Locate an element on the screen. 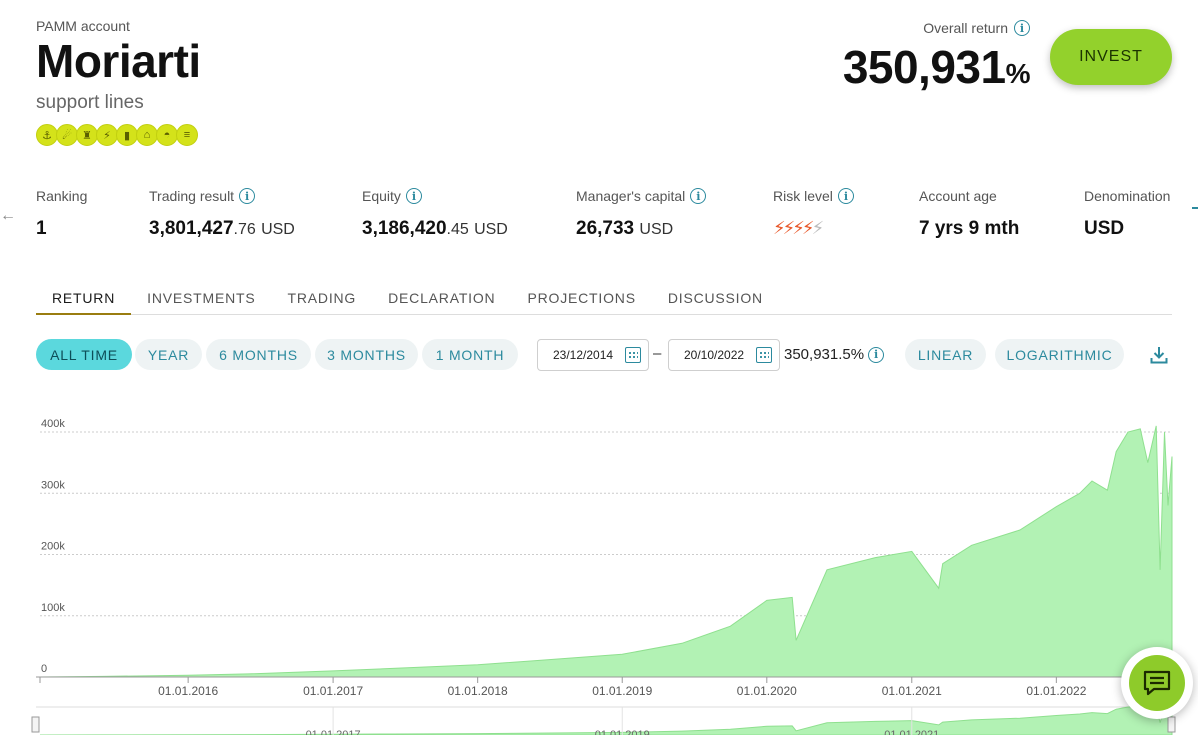 This screenshot has width=1198, height=735. y-tick-label: 300k is located at coordinates (53, 485).